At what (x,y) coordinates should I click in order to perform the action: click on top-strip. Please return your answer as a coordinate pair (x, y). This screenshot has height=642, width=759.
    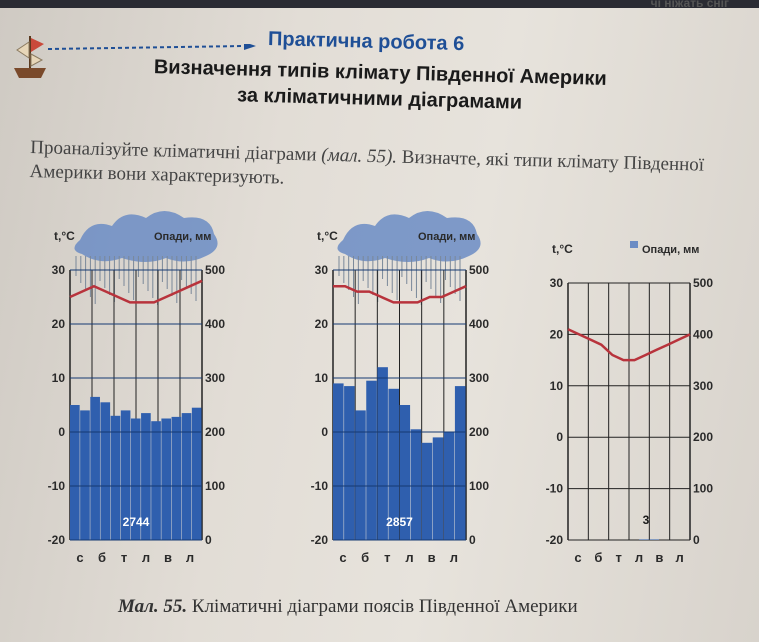
    Looking at the image, I should click on (379, 4).